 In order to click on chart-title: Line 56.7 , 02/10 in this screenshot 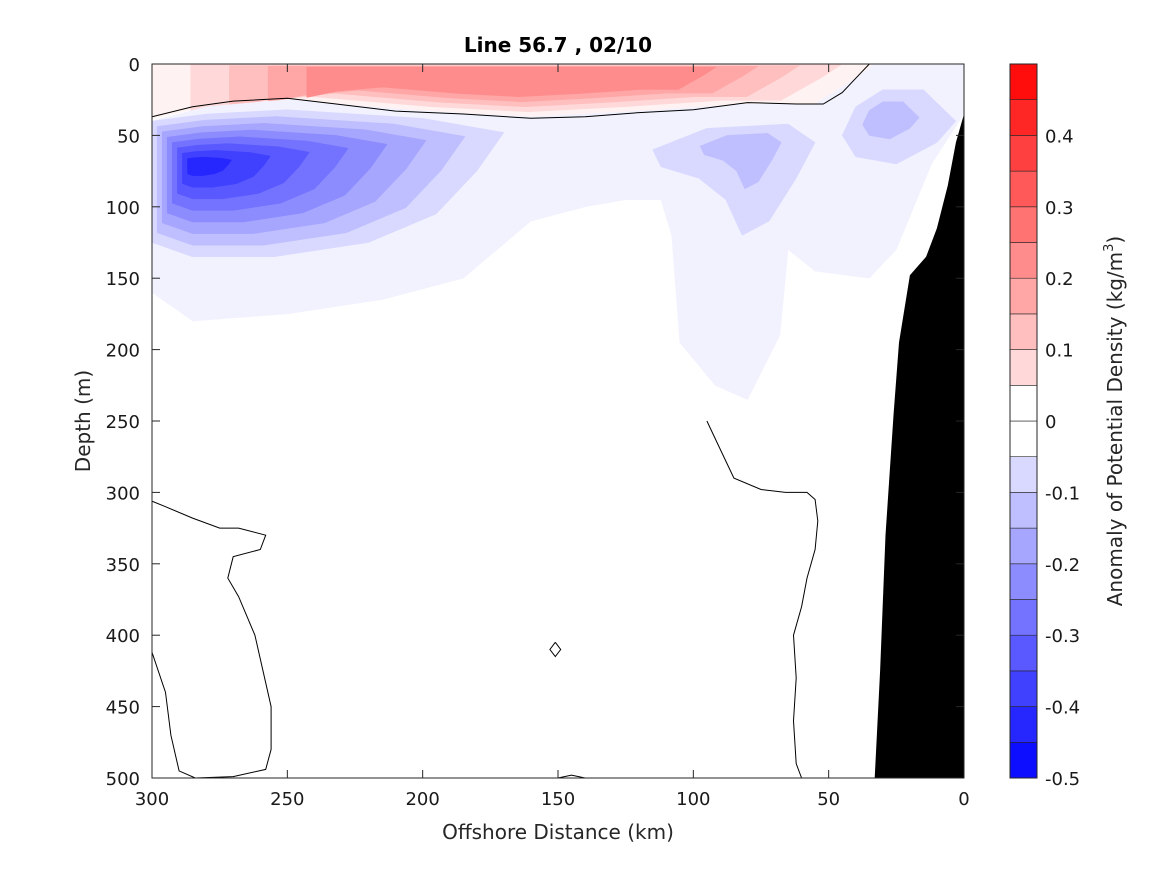, I will do `click(558, 45)`.